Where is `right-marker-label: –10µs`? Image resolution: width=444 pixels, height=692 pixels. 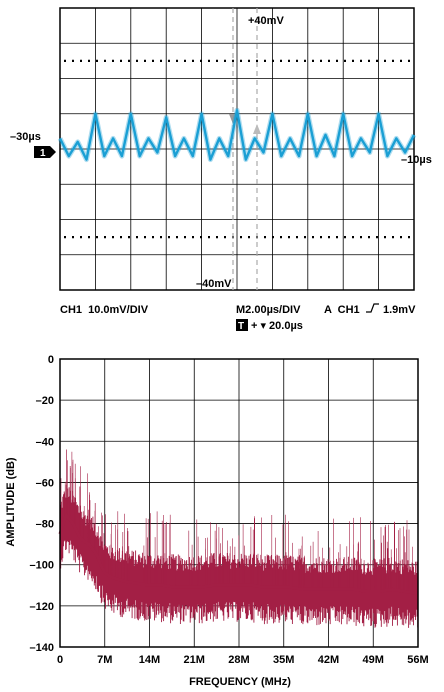
right-marker-label: –10µs is located at coordinates (416, 160).